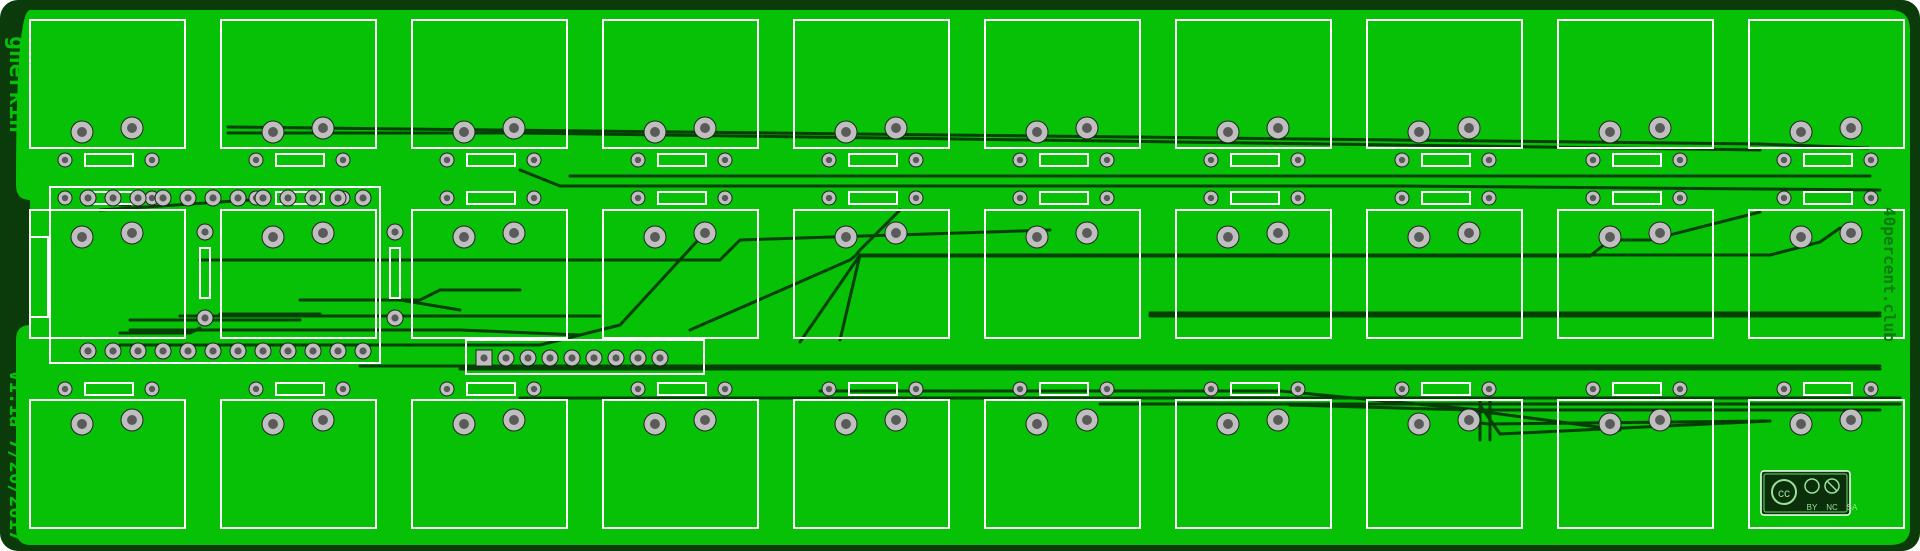 This screenshot has height=551, width=1920. What do you see at coordinates (1253, 464) in the screenshot?
I see `switch-r3-c7` at bounding box center [1253, 464].